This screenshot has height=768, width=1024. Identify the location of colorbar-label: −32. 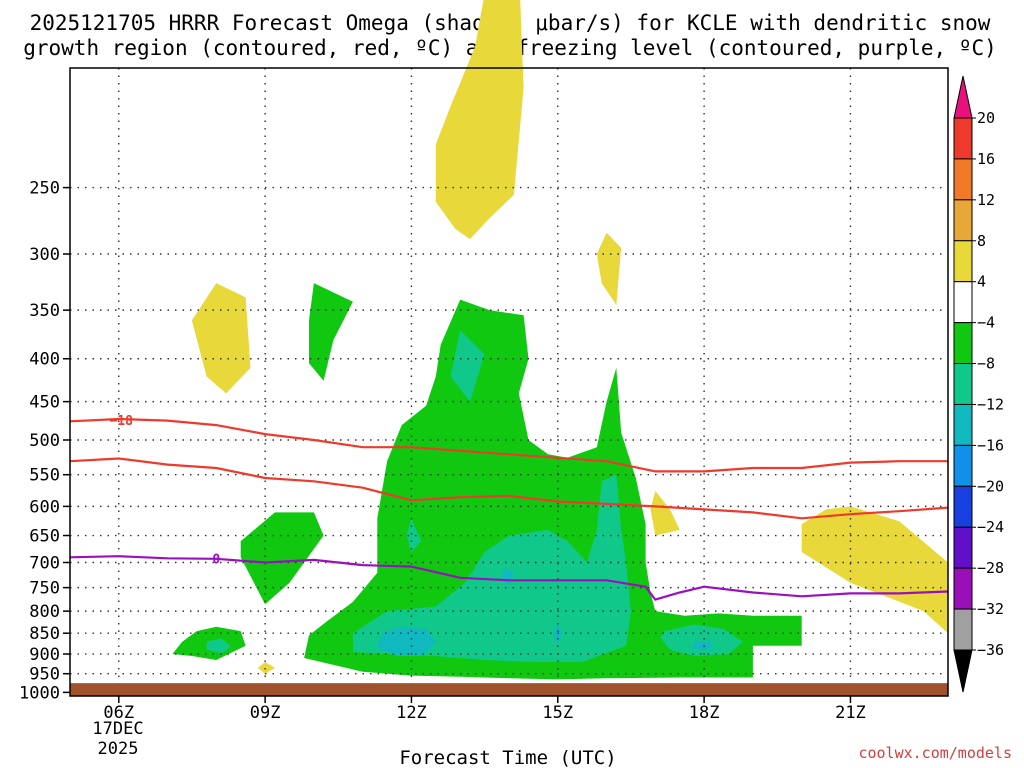
(990, 609).